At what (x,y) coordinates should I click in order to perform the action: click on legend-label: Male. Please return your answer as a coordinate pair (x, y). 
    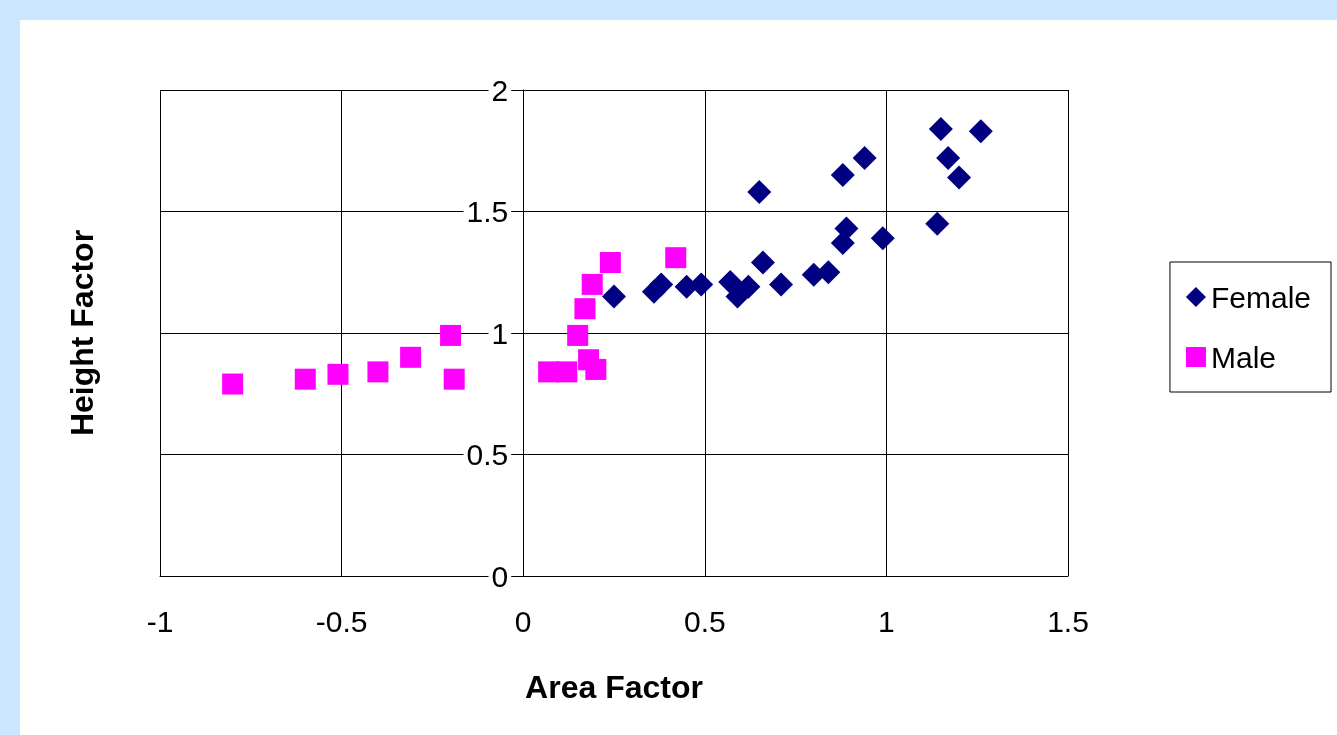
    Looking at the image, I should click on (1243, 357).